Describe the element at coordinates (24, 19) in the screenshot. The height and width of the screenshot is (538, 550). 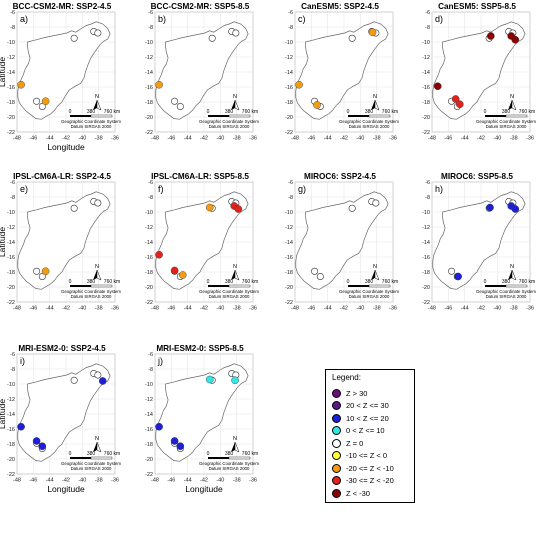
I see `panel-letter: a)` at that location.